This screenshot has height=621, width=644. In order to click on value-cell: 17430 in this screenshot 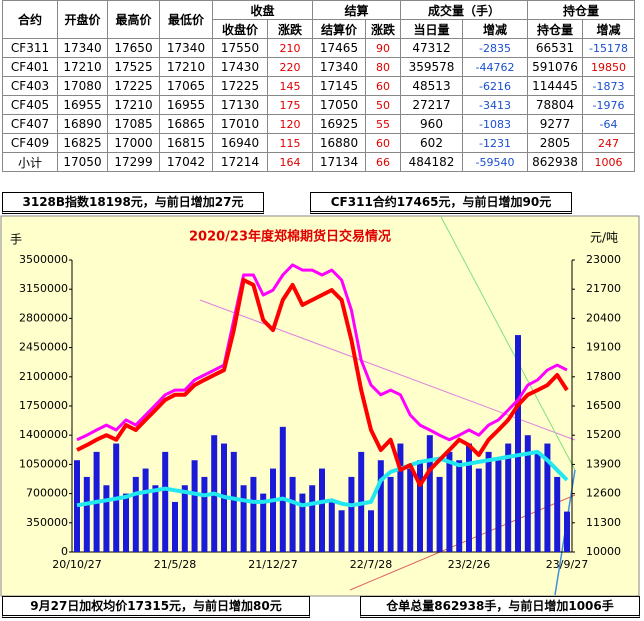, I will do `click(240, 67)`.